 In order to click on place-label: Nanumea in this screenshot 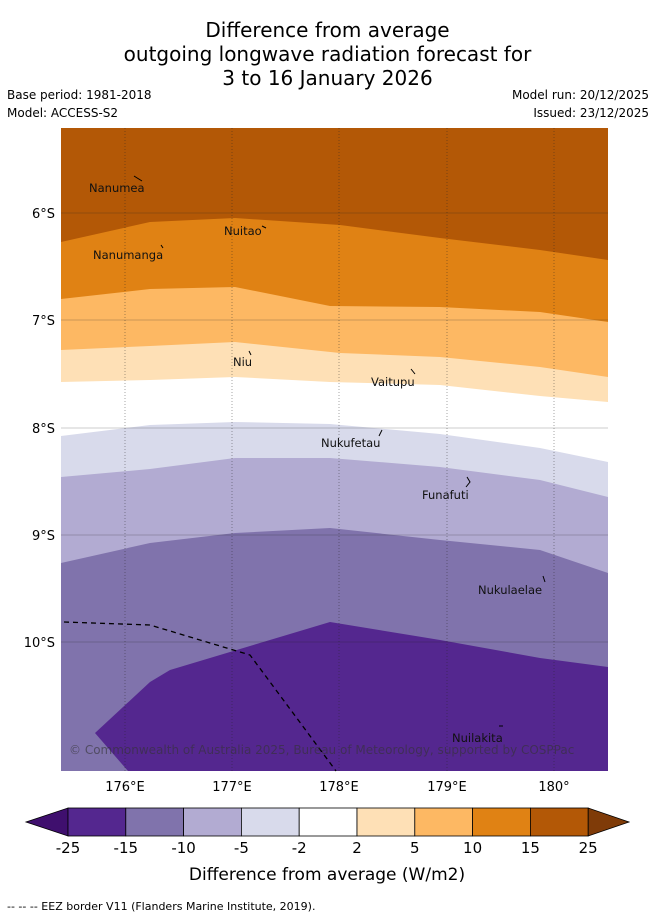, I will do `click(117, 188)`.